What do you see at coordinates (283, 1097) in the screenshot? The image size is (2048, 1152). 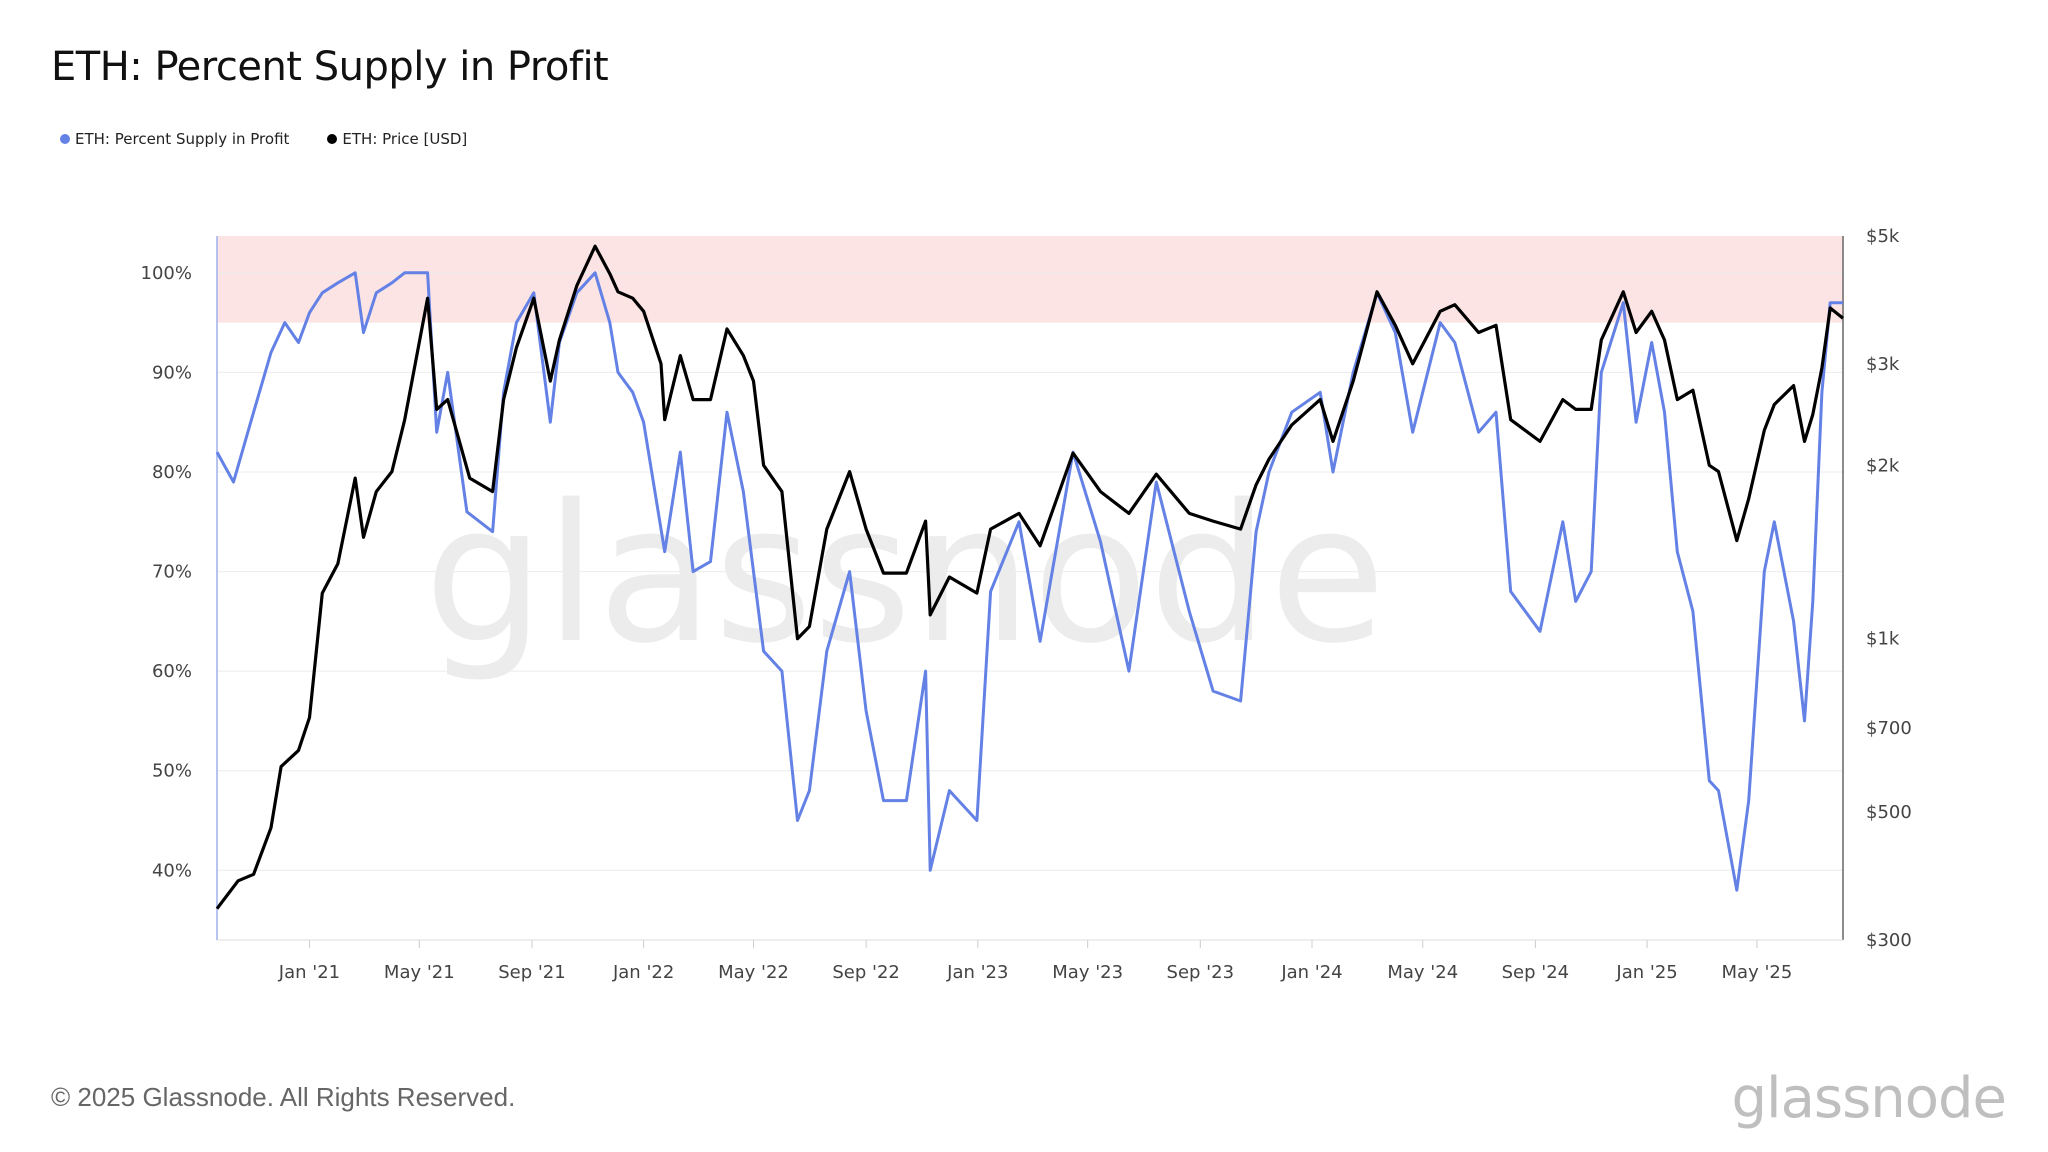 I see `copyright-footer: © 2025 Glassnode. All Rights Reserved.` at bounding box center [283, 1097].